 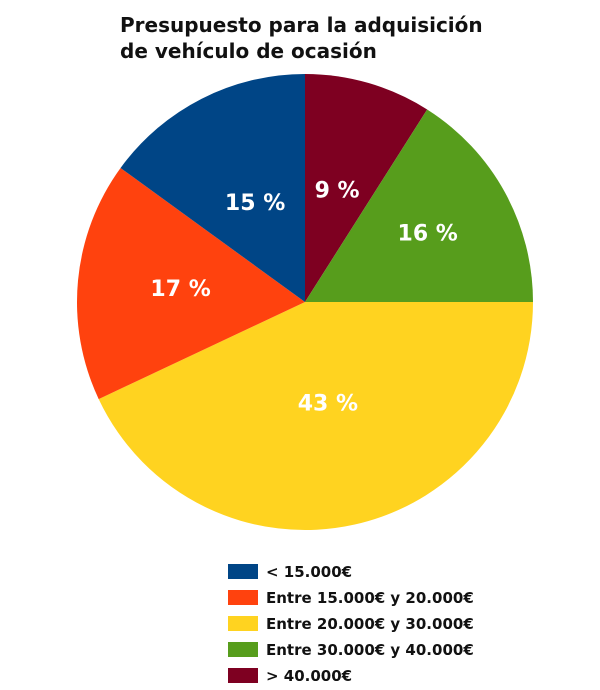 What do you see at coordinates (428, 234) in the screenshot?
I see `slice-data-label: 16 %` at bounding box center [428, 234].